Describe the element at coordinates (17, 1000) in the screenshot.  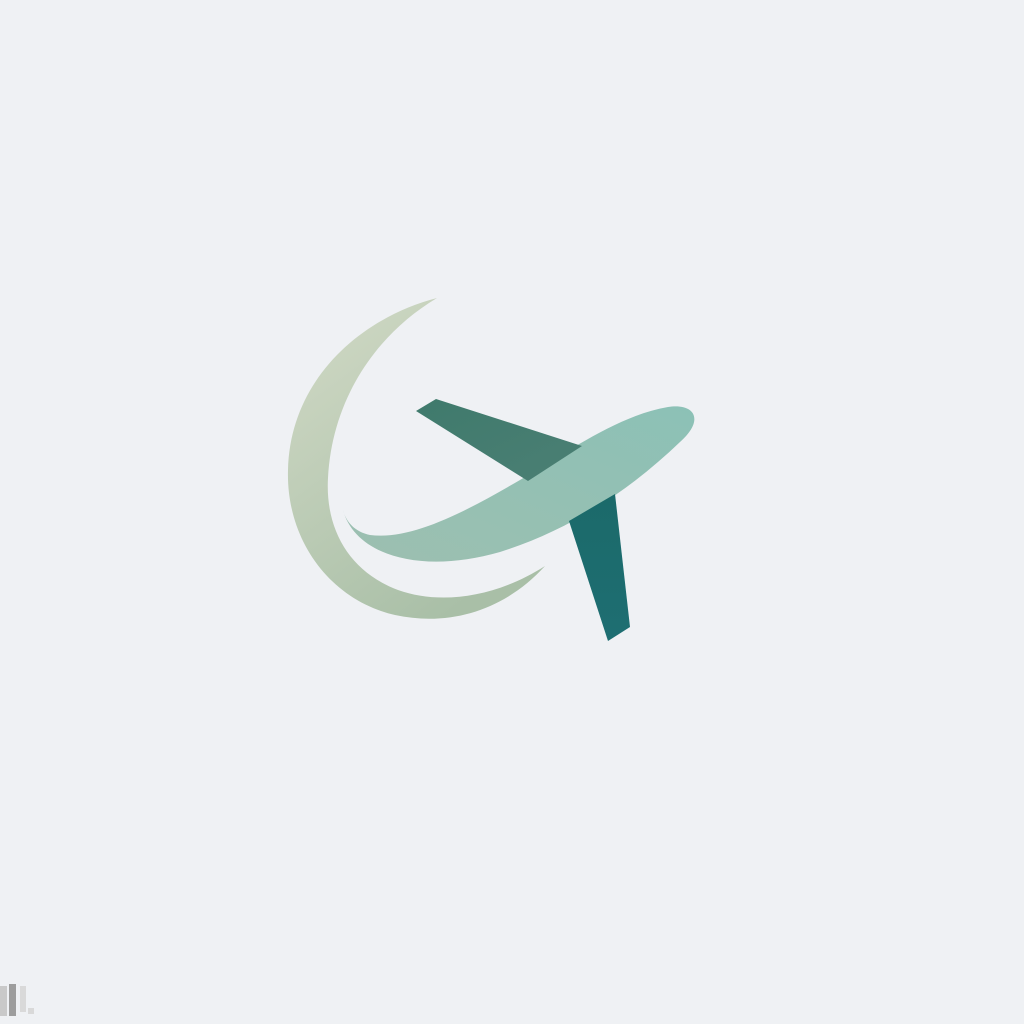
I see `generator-watermark-icon` at that location.